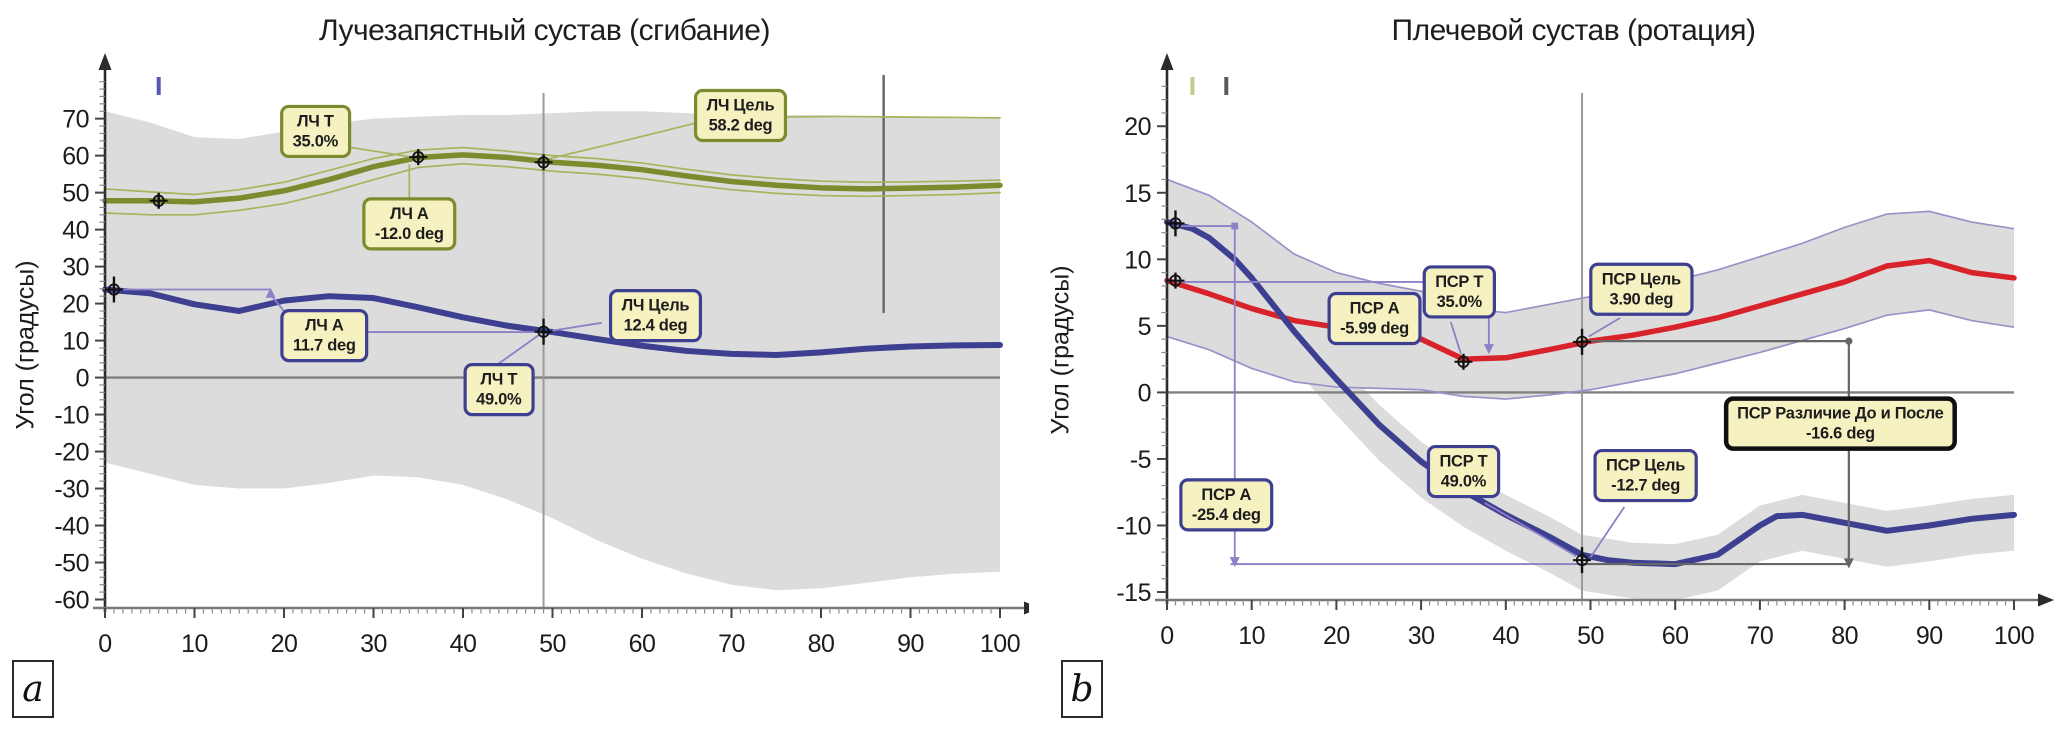  Describe the element at coordinates (552, 644) in the screenshot. I see `x-tick-label: 50` at that location.